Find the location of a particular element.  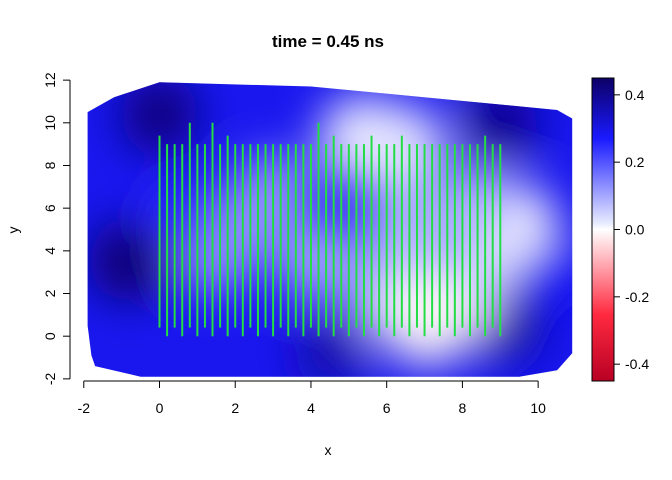

x-axis: -2 0 2 4 6 8 10 is located at coordinates (312, 398).